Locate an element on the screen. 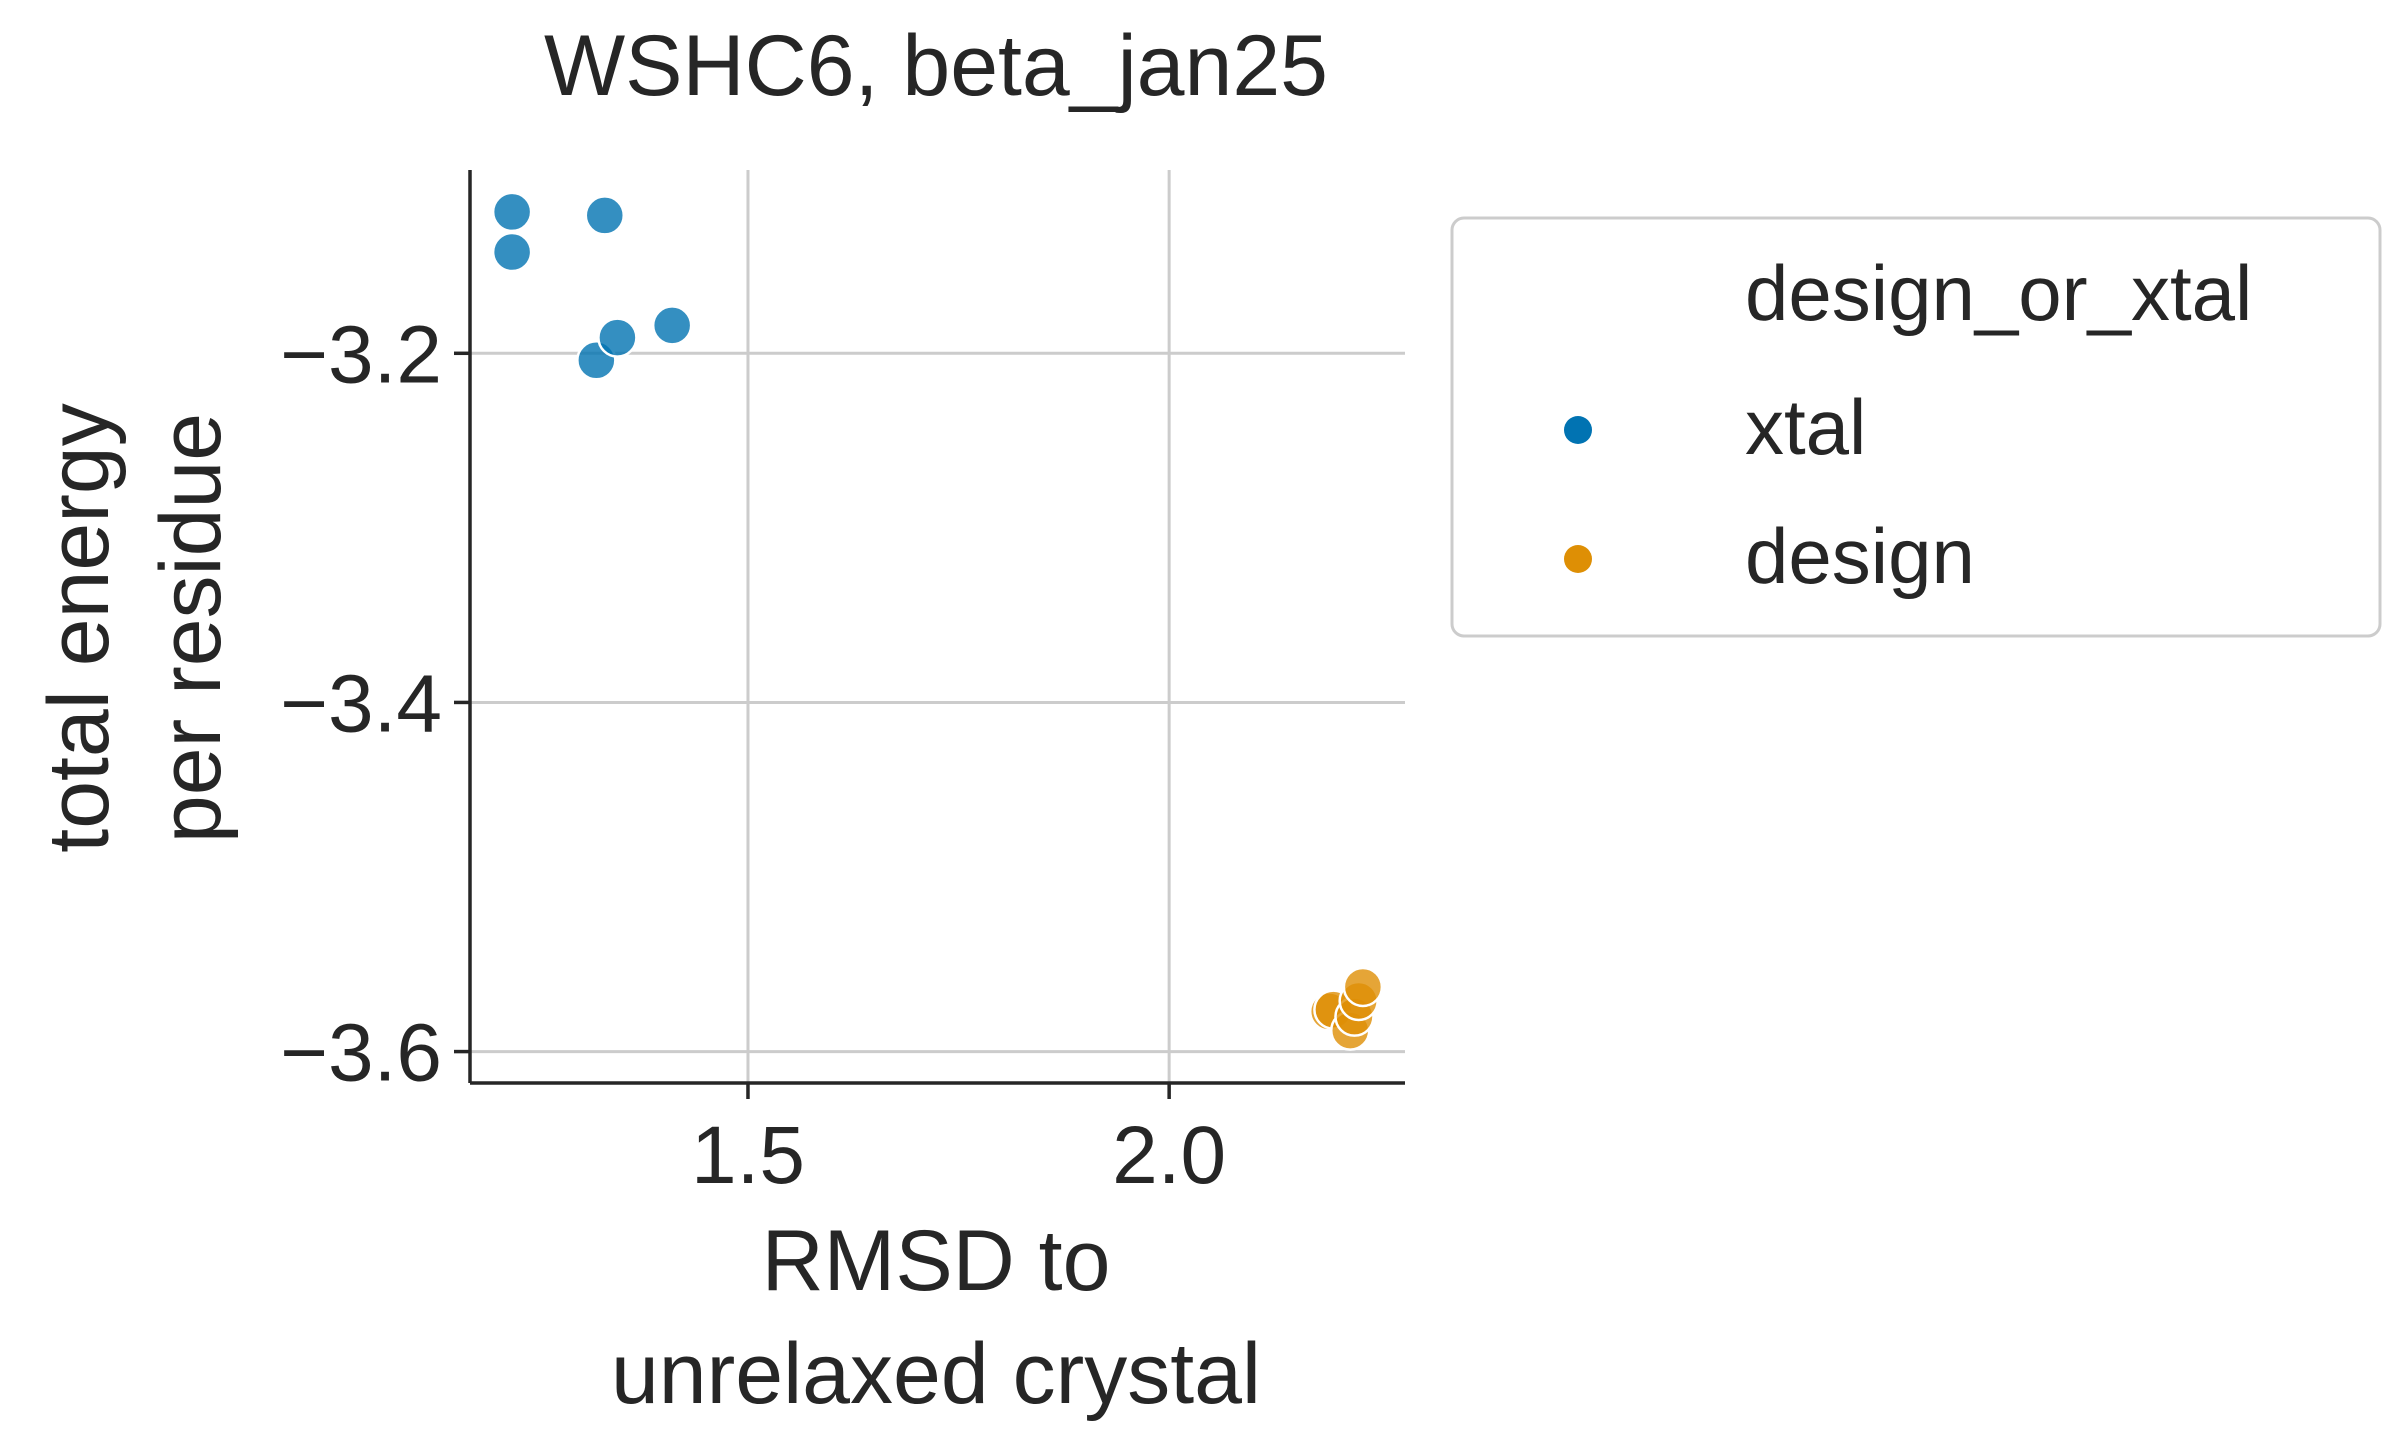 This screenshot has height=1447, width=2399. legend: design_or_xtal xtal design is located at coordinates (1916, 427).